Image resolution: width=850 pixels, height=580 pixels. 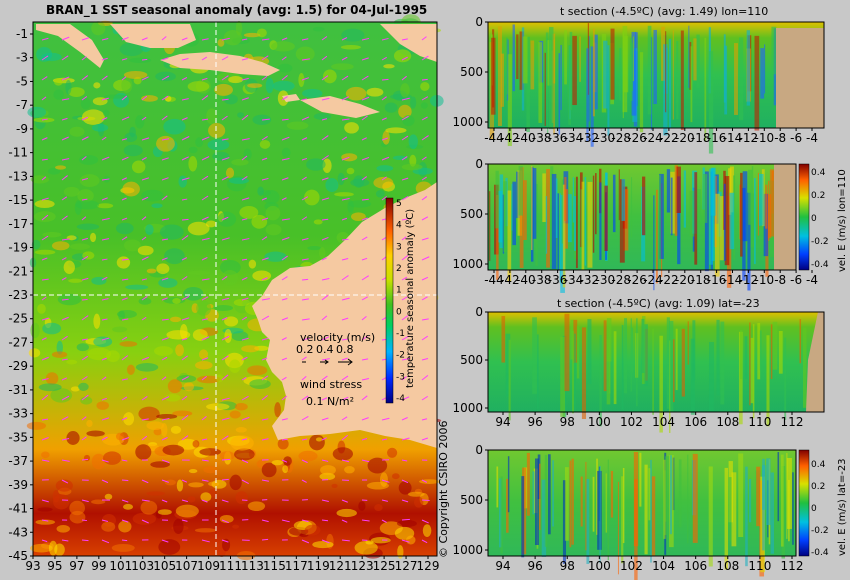 What do you see at coordinates (842, 220) in the screenshot?
I see `vel-lon-colorbar-label: vel. E (m/s) lon=110` at bounding box center [842, 220].